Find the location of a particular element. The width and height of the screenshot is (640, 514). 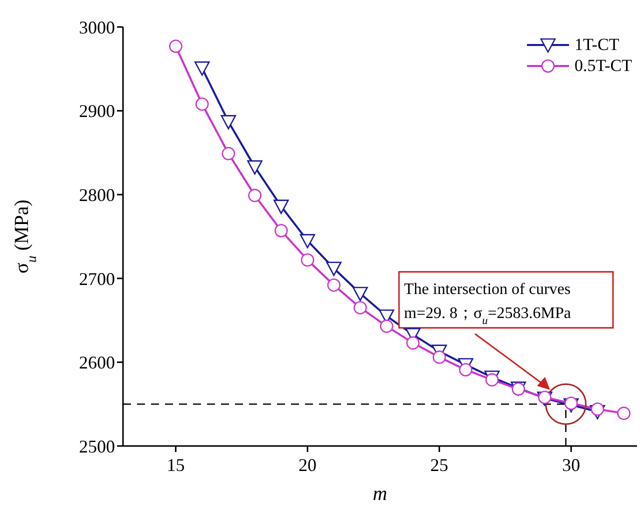

y-tick-label: 3000 is located at coordinates (97, 27).